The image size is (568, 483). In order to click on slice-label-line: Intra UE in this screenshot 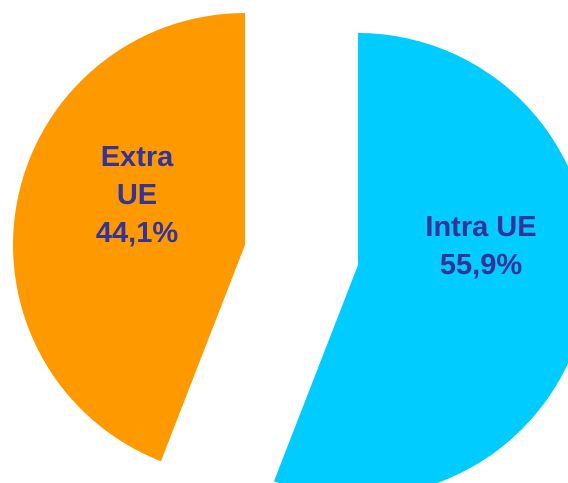, I will do `click(480, 227)`.